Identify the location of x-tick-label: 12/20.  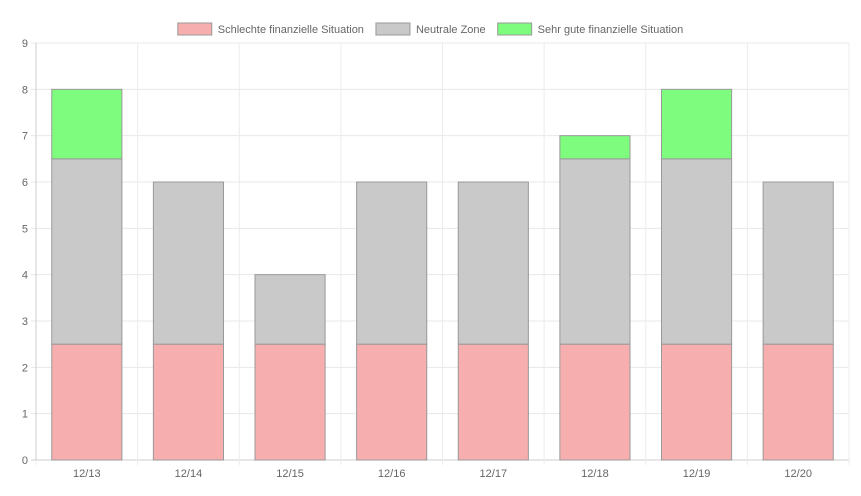
(798, 474).